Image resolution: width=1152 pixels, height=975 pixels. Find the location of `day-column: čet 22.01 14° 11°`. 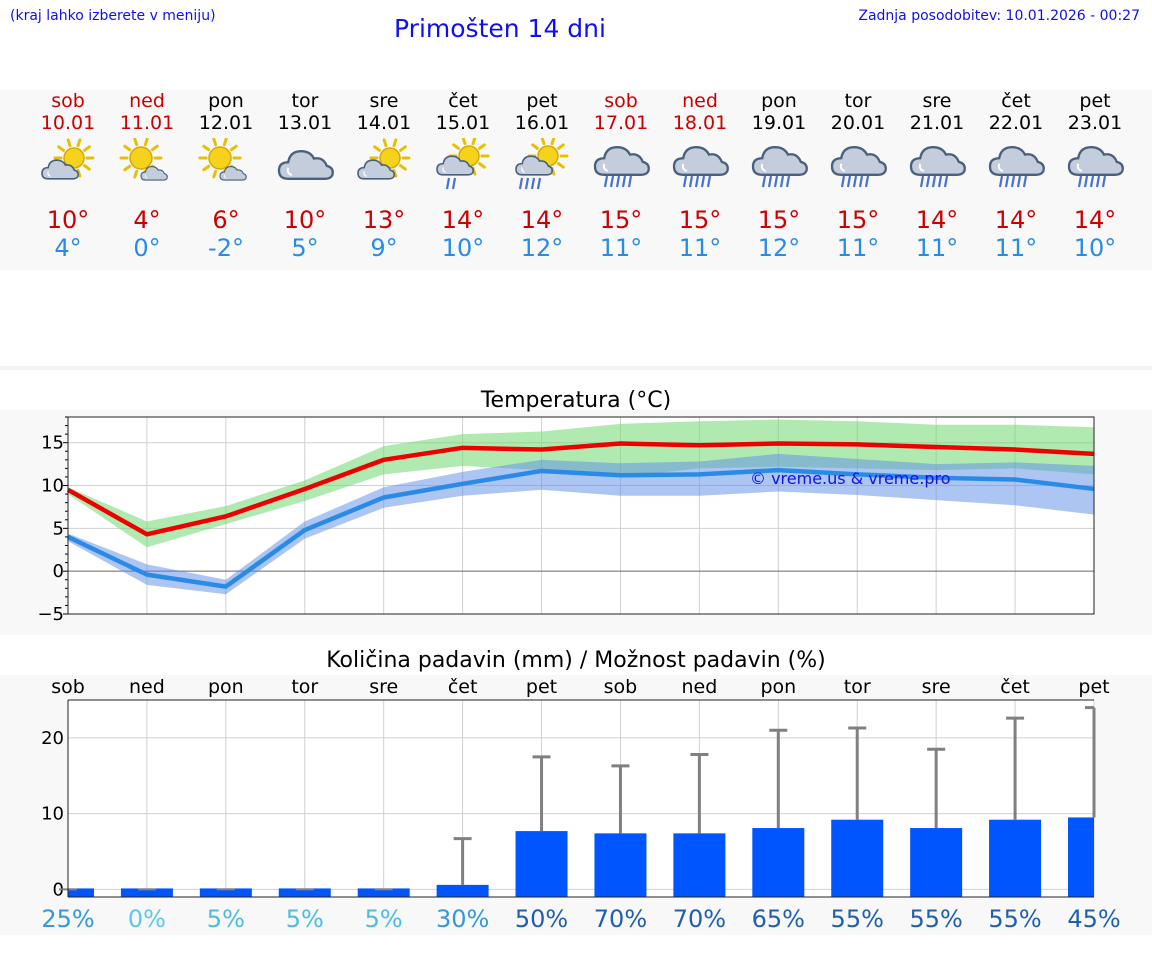

day-column: čet 22.01 14° 11° is located at coordinates (1016, 176).